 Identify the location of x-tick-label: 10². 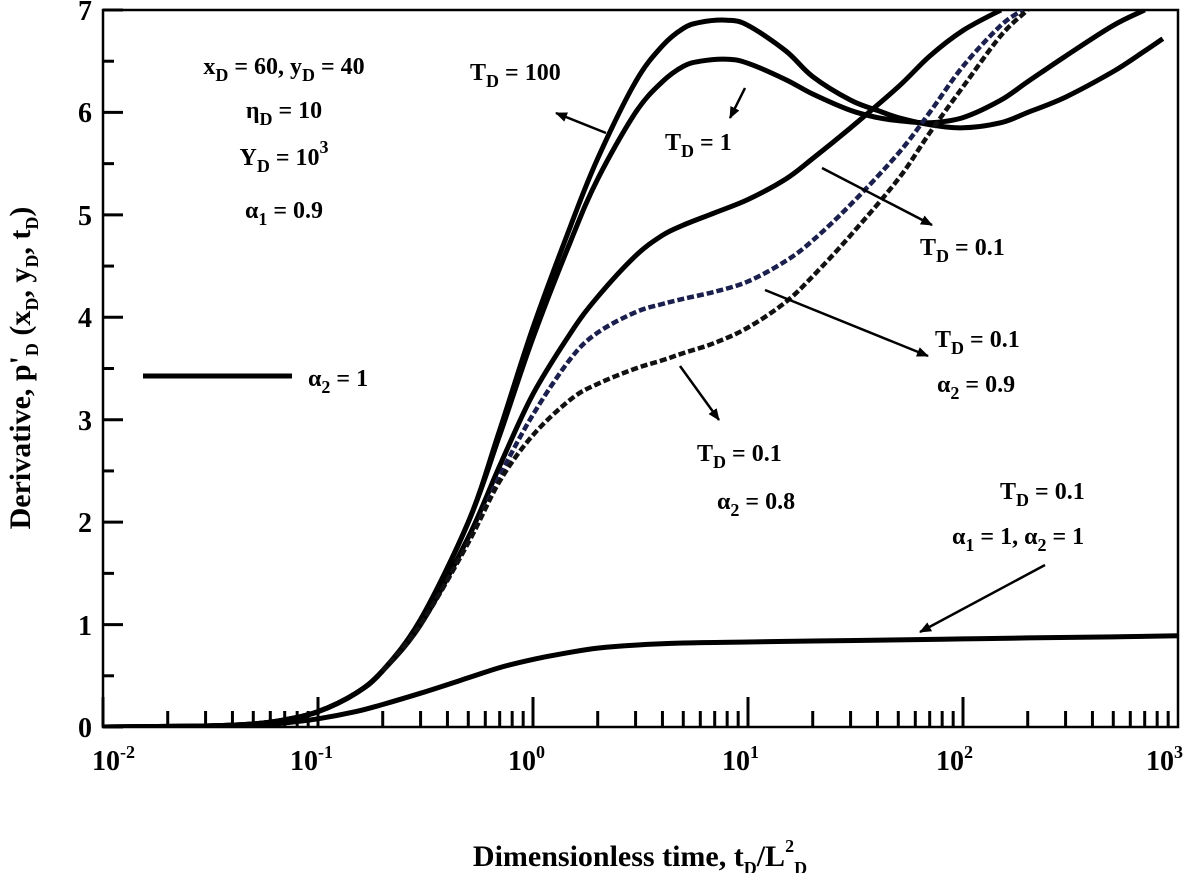
(954, 759).